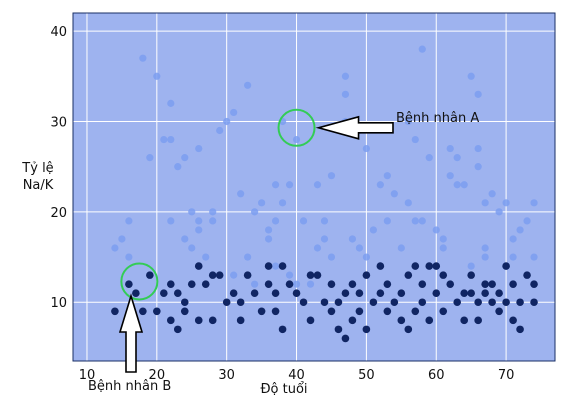 The image size is (568, 405). What do you see at coordinates (506, 375) in the screenshot?
I see `x-tick-label: 70` at bounding box center [506, 375].